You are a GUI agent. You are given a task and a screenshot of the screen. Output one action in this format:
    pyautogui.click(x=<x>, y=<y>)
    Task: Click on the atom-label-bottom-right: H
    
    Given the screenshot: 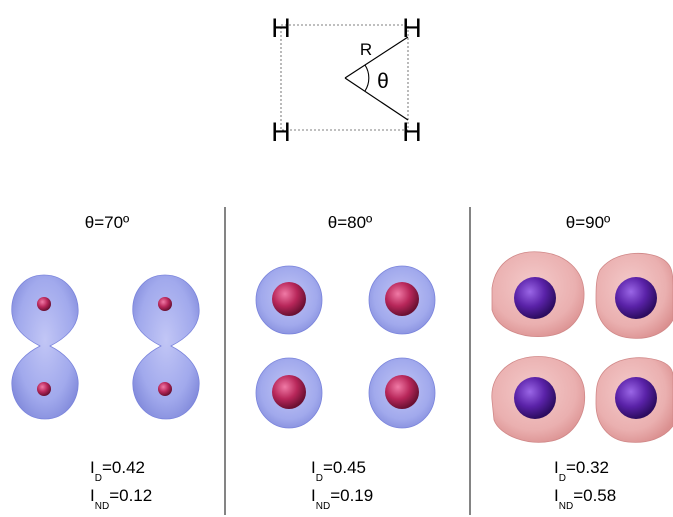 What is the action you would take?
    pyautogui.click(x=412, y=132)
    